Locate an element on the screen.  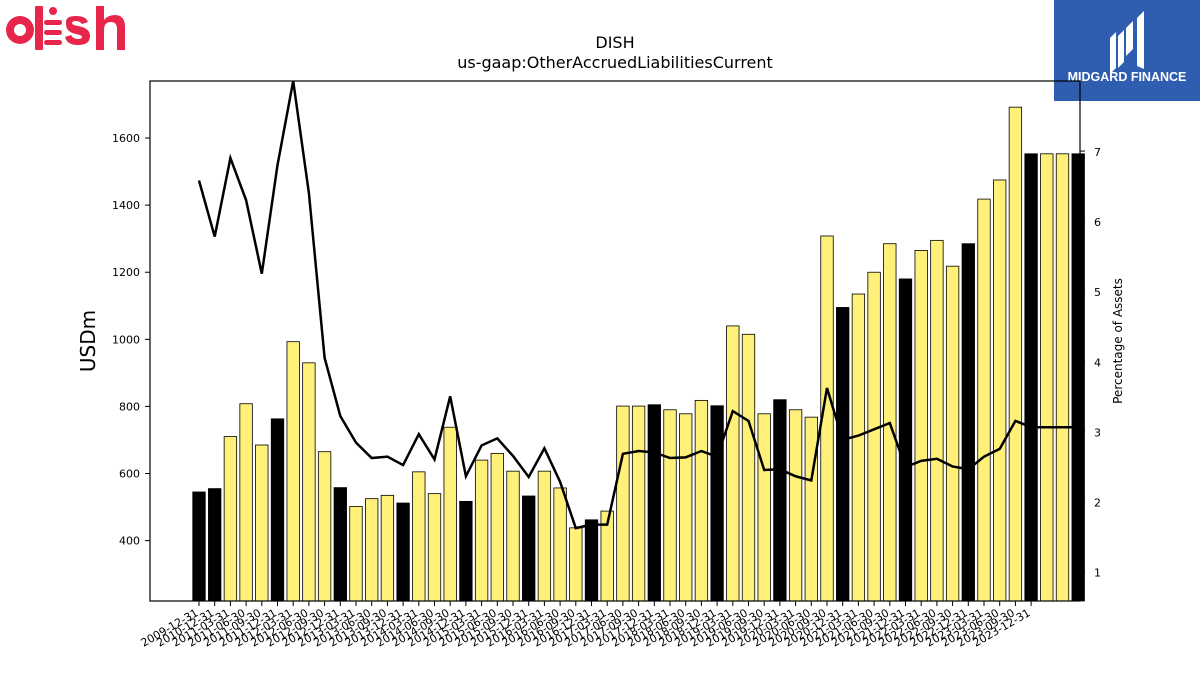
y2-axis-label: Percentage of Assets is located at coordinates (1118, 341).